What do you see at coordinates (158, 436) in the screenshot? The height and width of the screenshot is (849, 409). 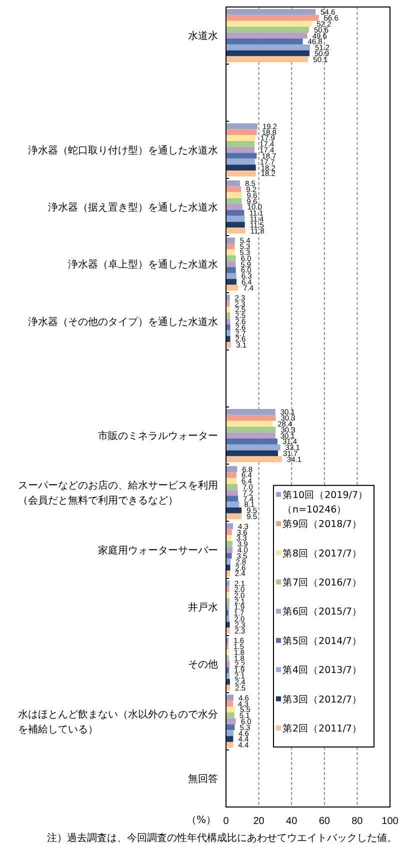 I see `y-tick-label: 市販のミネラルウォーター` at bounding box center [158, 436].